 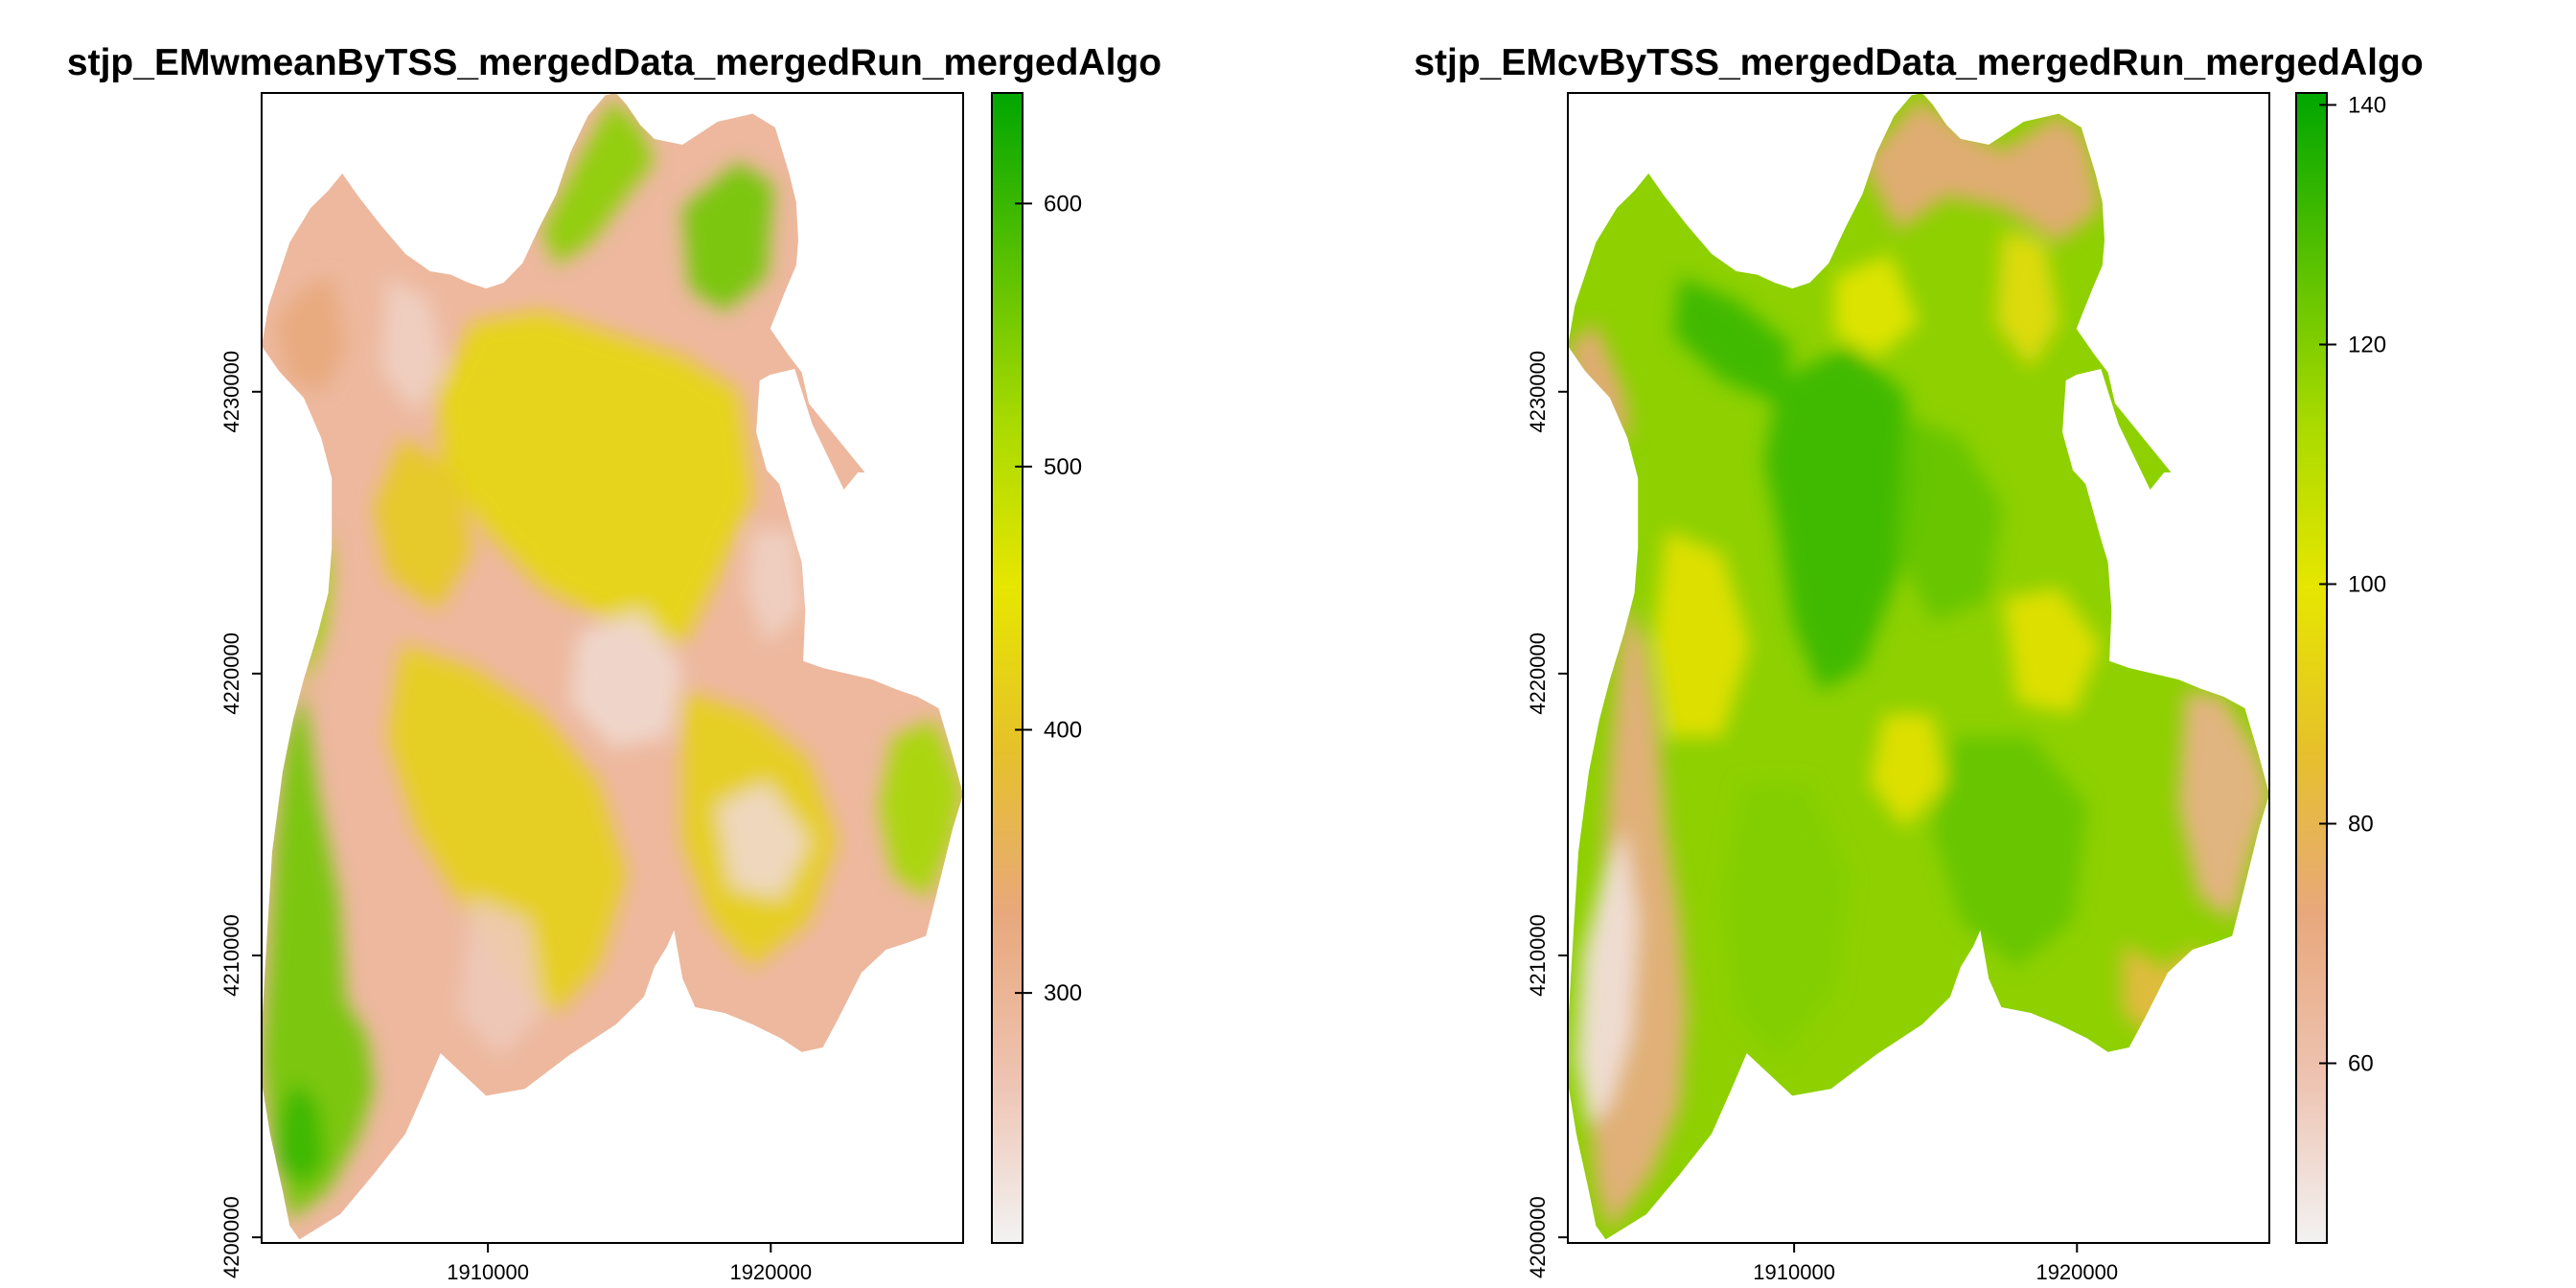 What do you see at coordinates (2367, 345) in the screenshot?
I see `colorbar-tick-label: 120` at bounding box center [2367, 345].